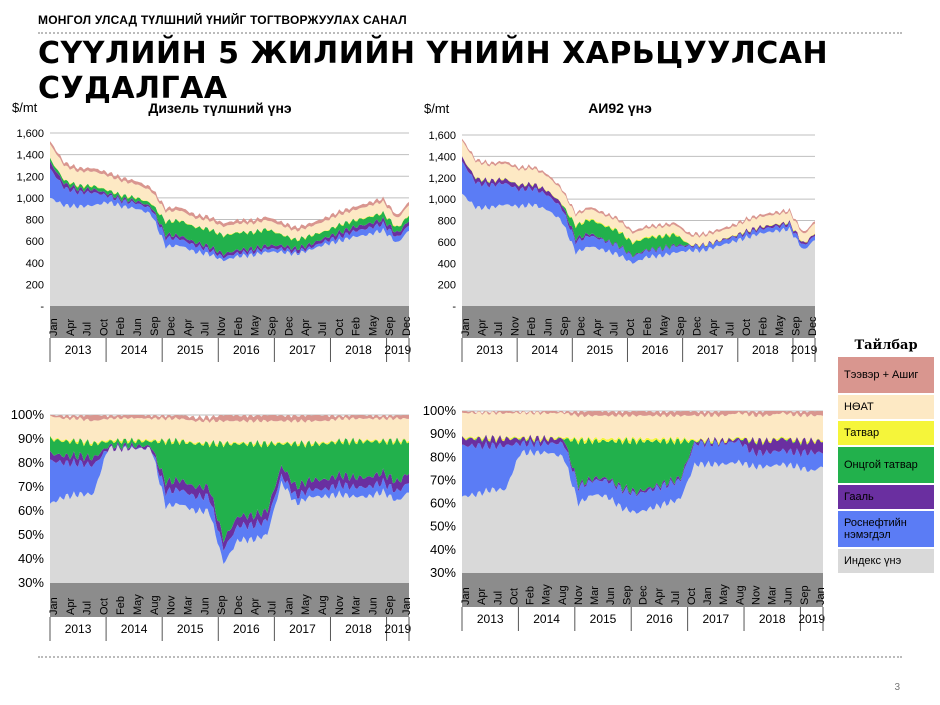 The height and width of the screenshot is (705, 940). What do you see at coordinates (35, 285) in the screenshot?
I see `y-tick-label: 200` at bounding box center [35, 285].